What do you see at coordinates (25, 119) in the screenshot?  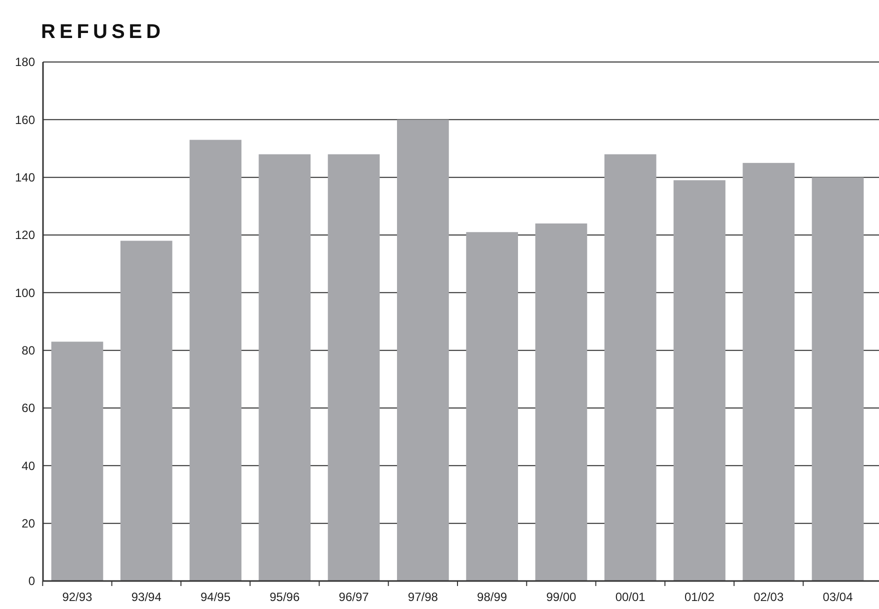 I see `y-tick-label: 160` at bounding box center [25, 119].